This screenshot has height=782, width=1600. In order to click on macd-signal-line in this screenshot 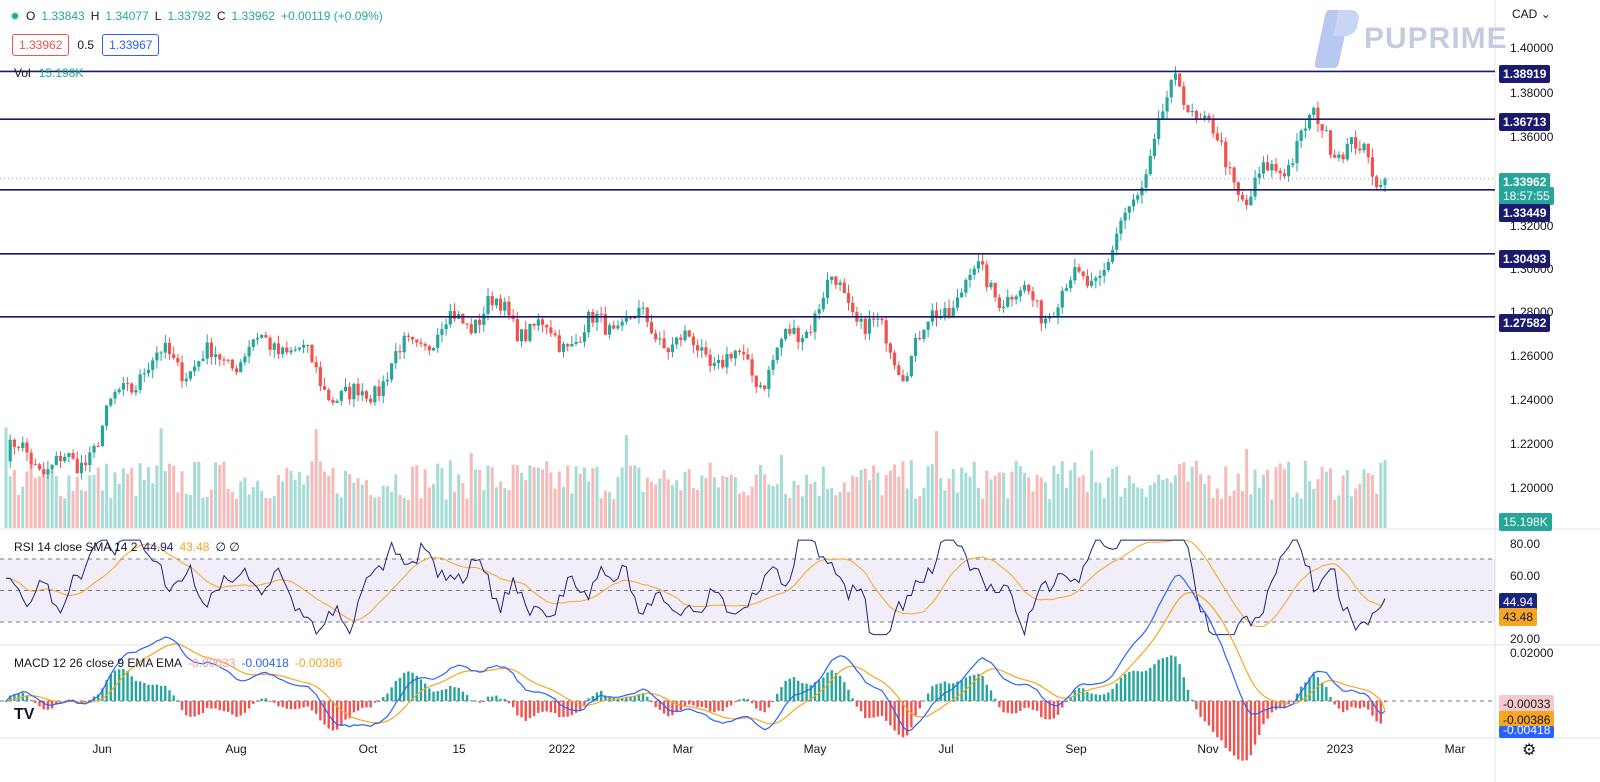, I will do `click(695, 658)`.